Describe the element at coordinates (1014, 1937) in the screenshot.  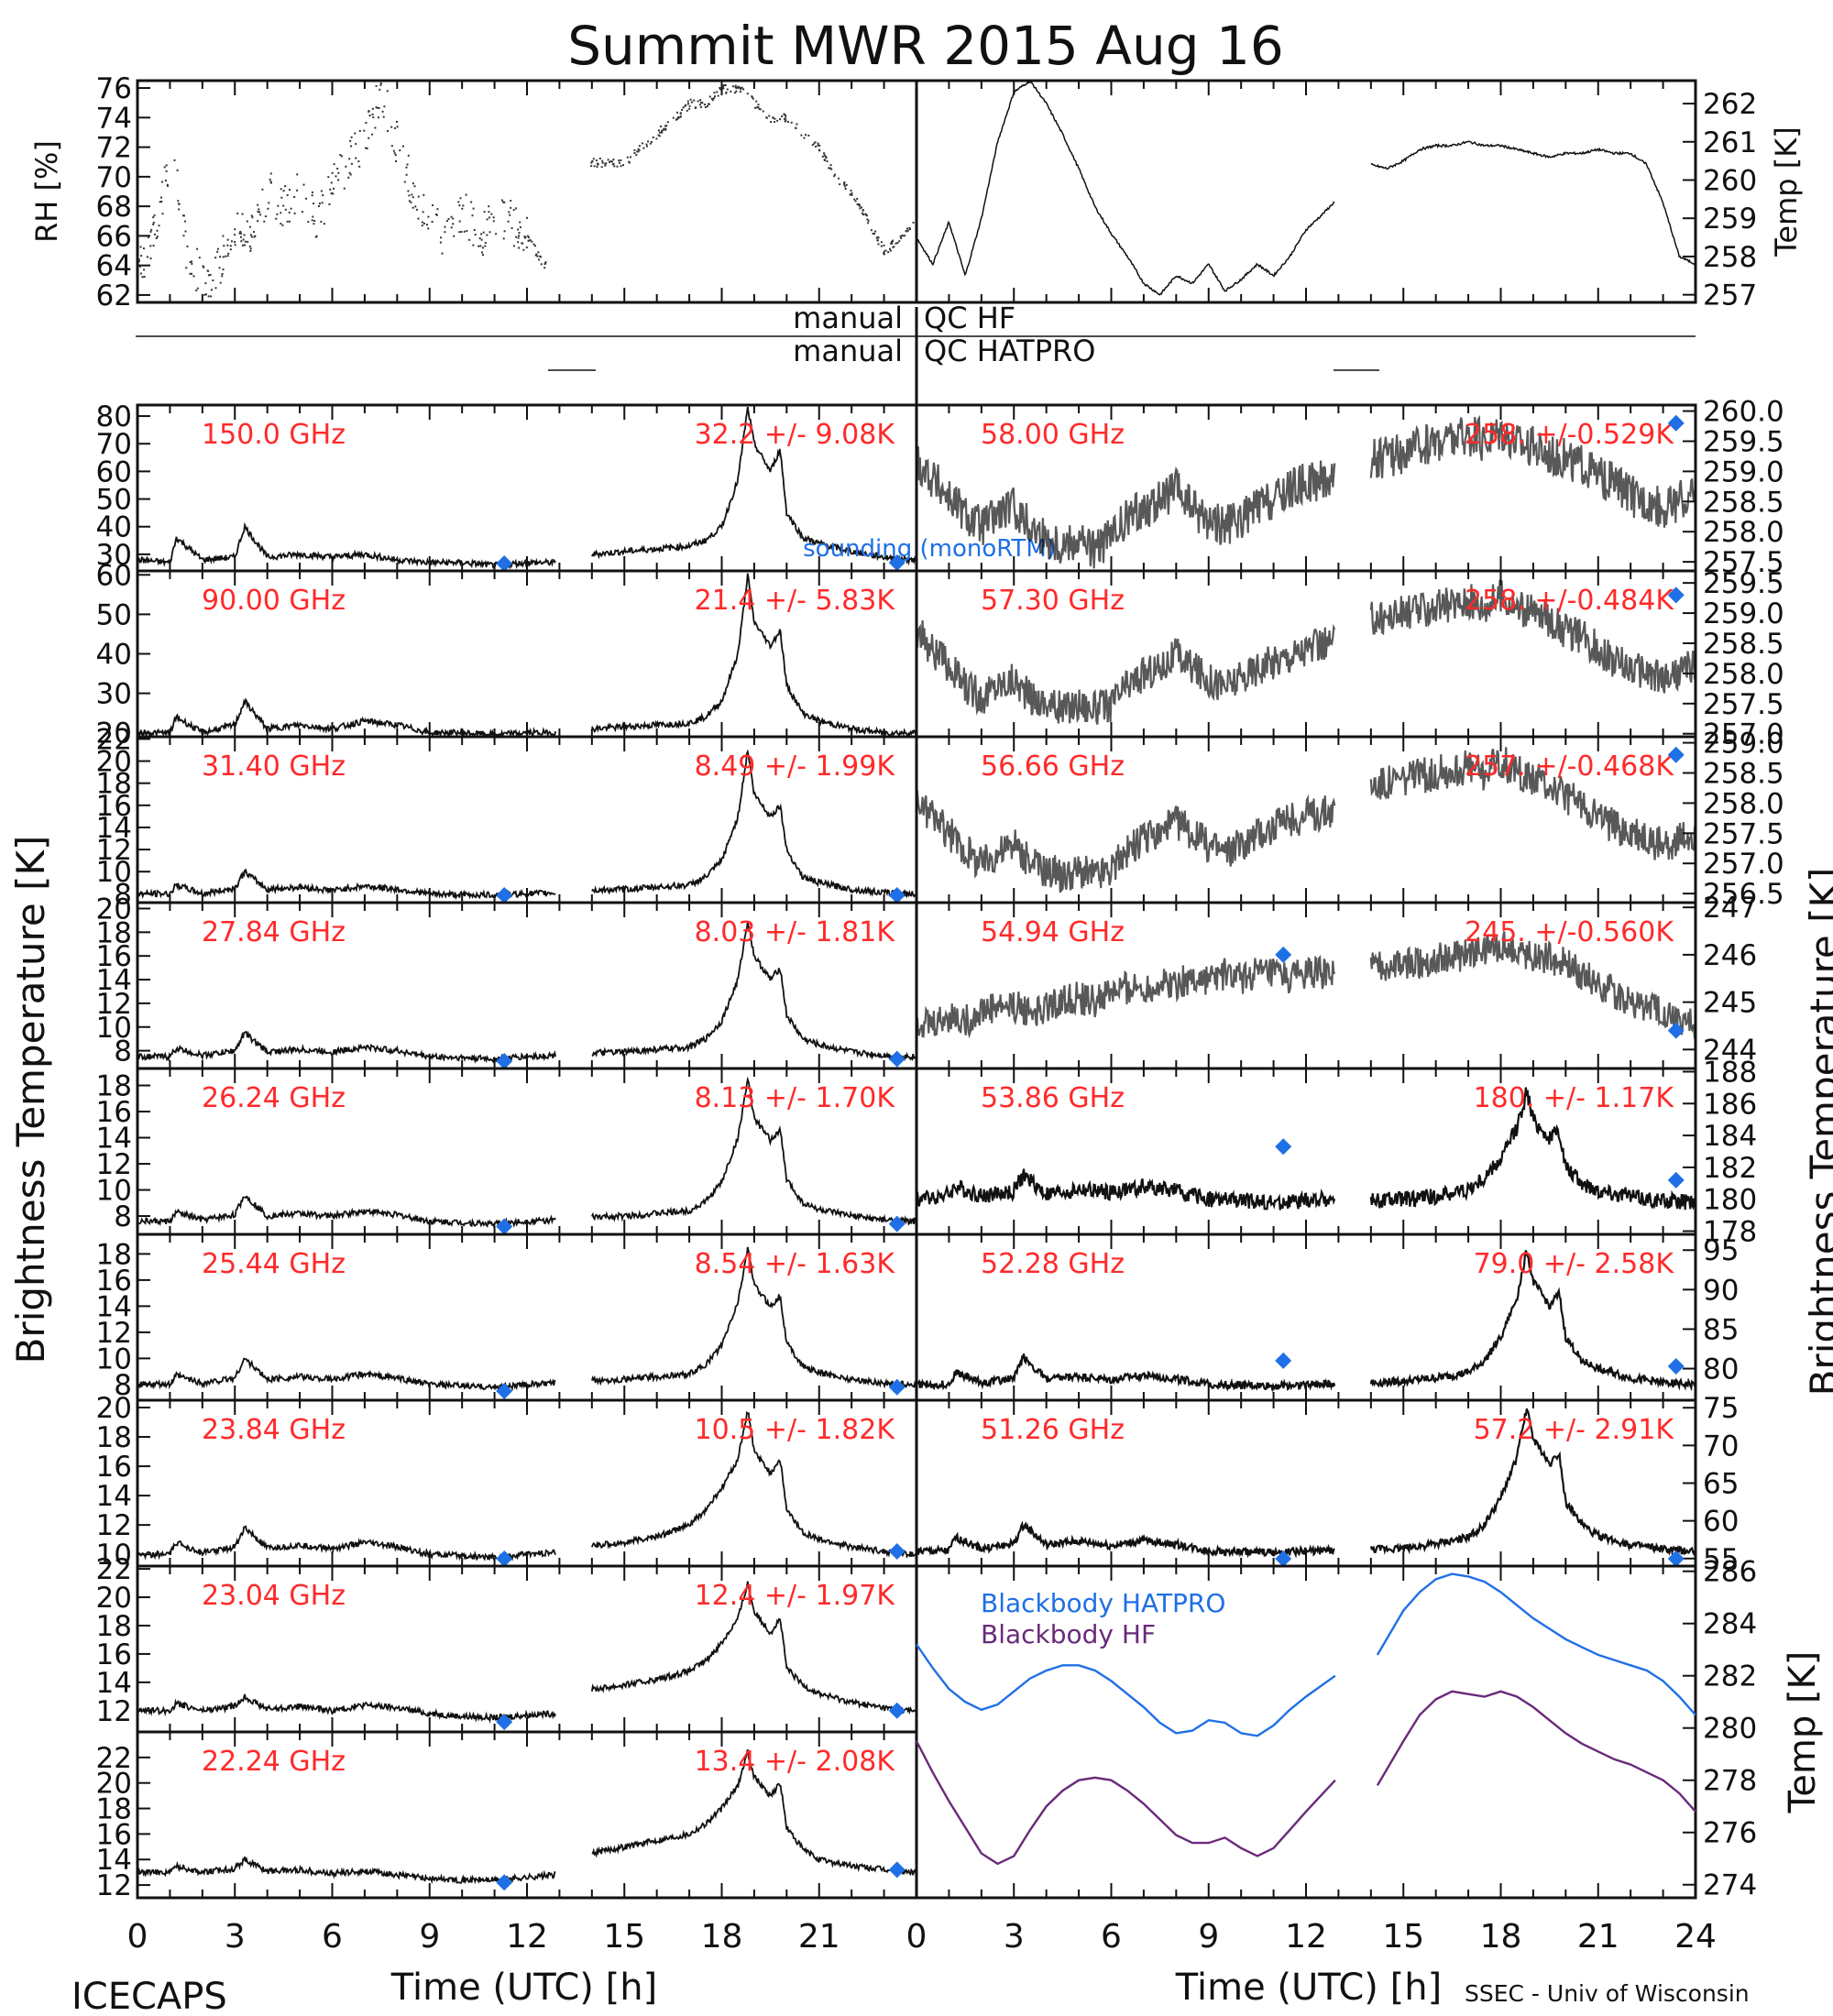
I see `x-tick-label: 3` at that location.